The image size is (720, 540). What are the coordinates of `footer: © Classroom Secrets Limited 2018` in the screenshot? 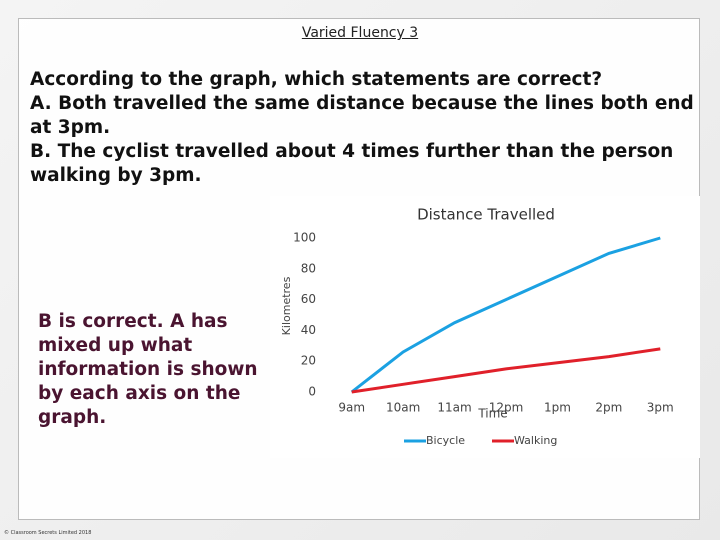 It's located at (48, 533).